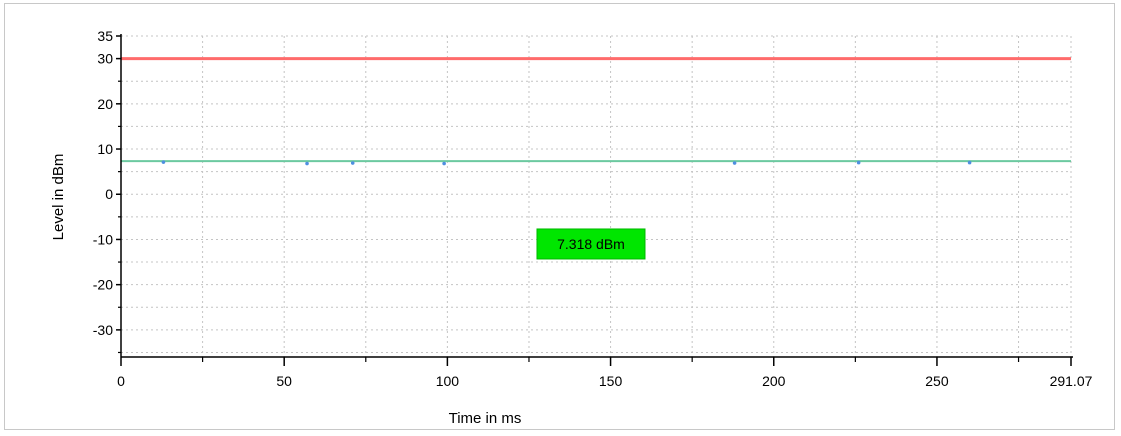 The width and height of the screenshot is (1121, 436). I want to click on level-annotation: 7.318 dBm, so click(591, 244).